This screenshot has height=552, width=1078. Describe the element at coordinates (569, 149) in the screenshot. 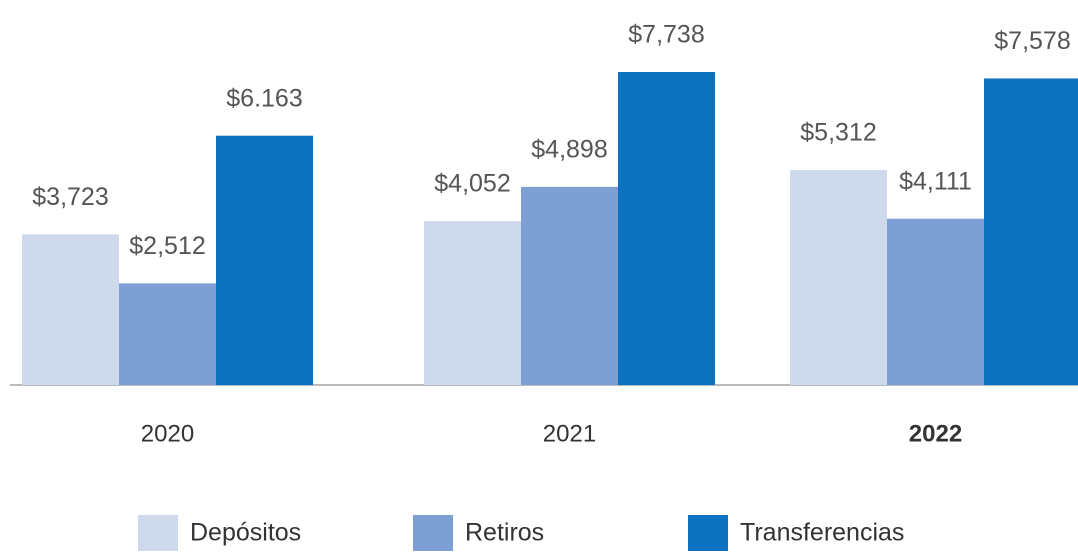

I see `value-label: $4,898` at that location.